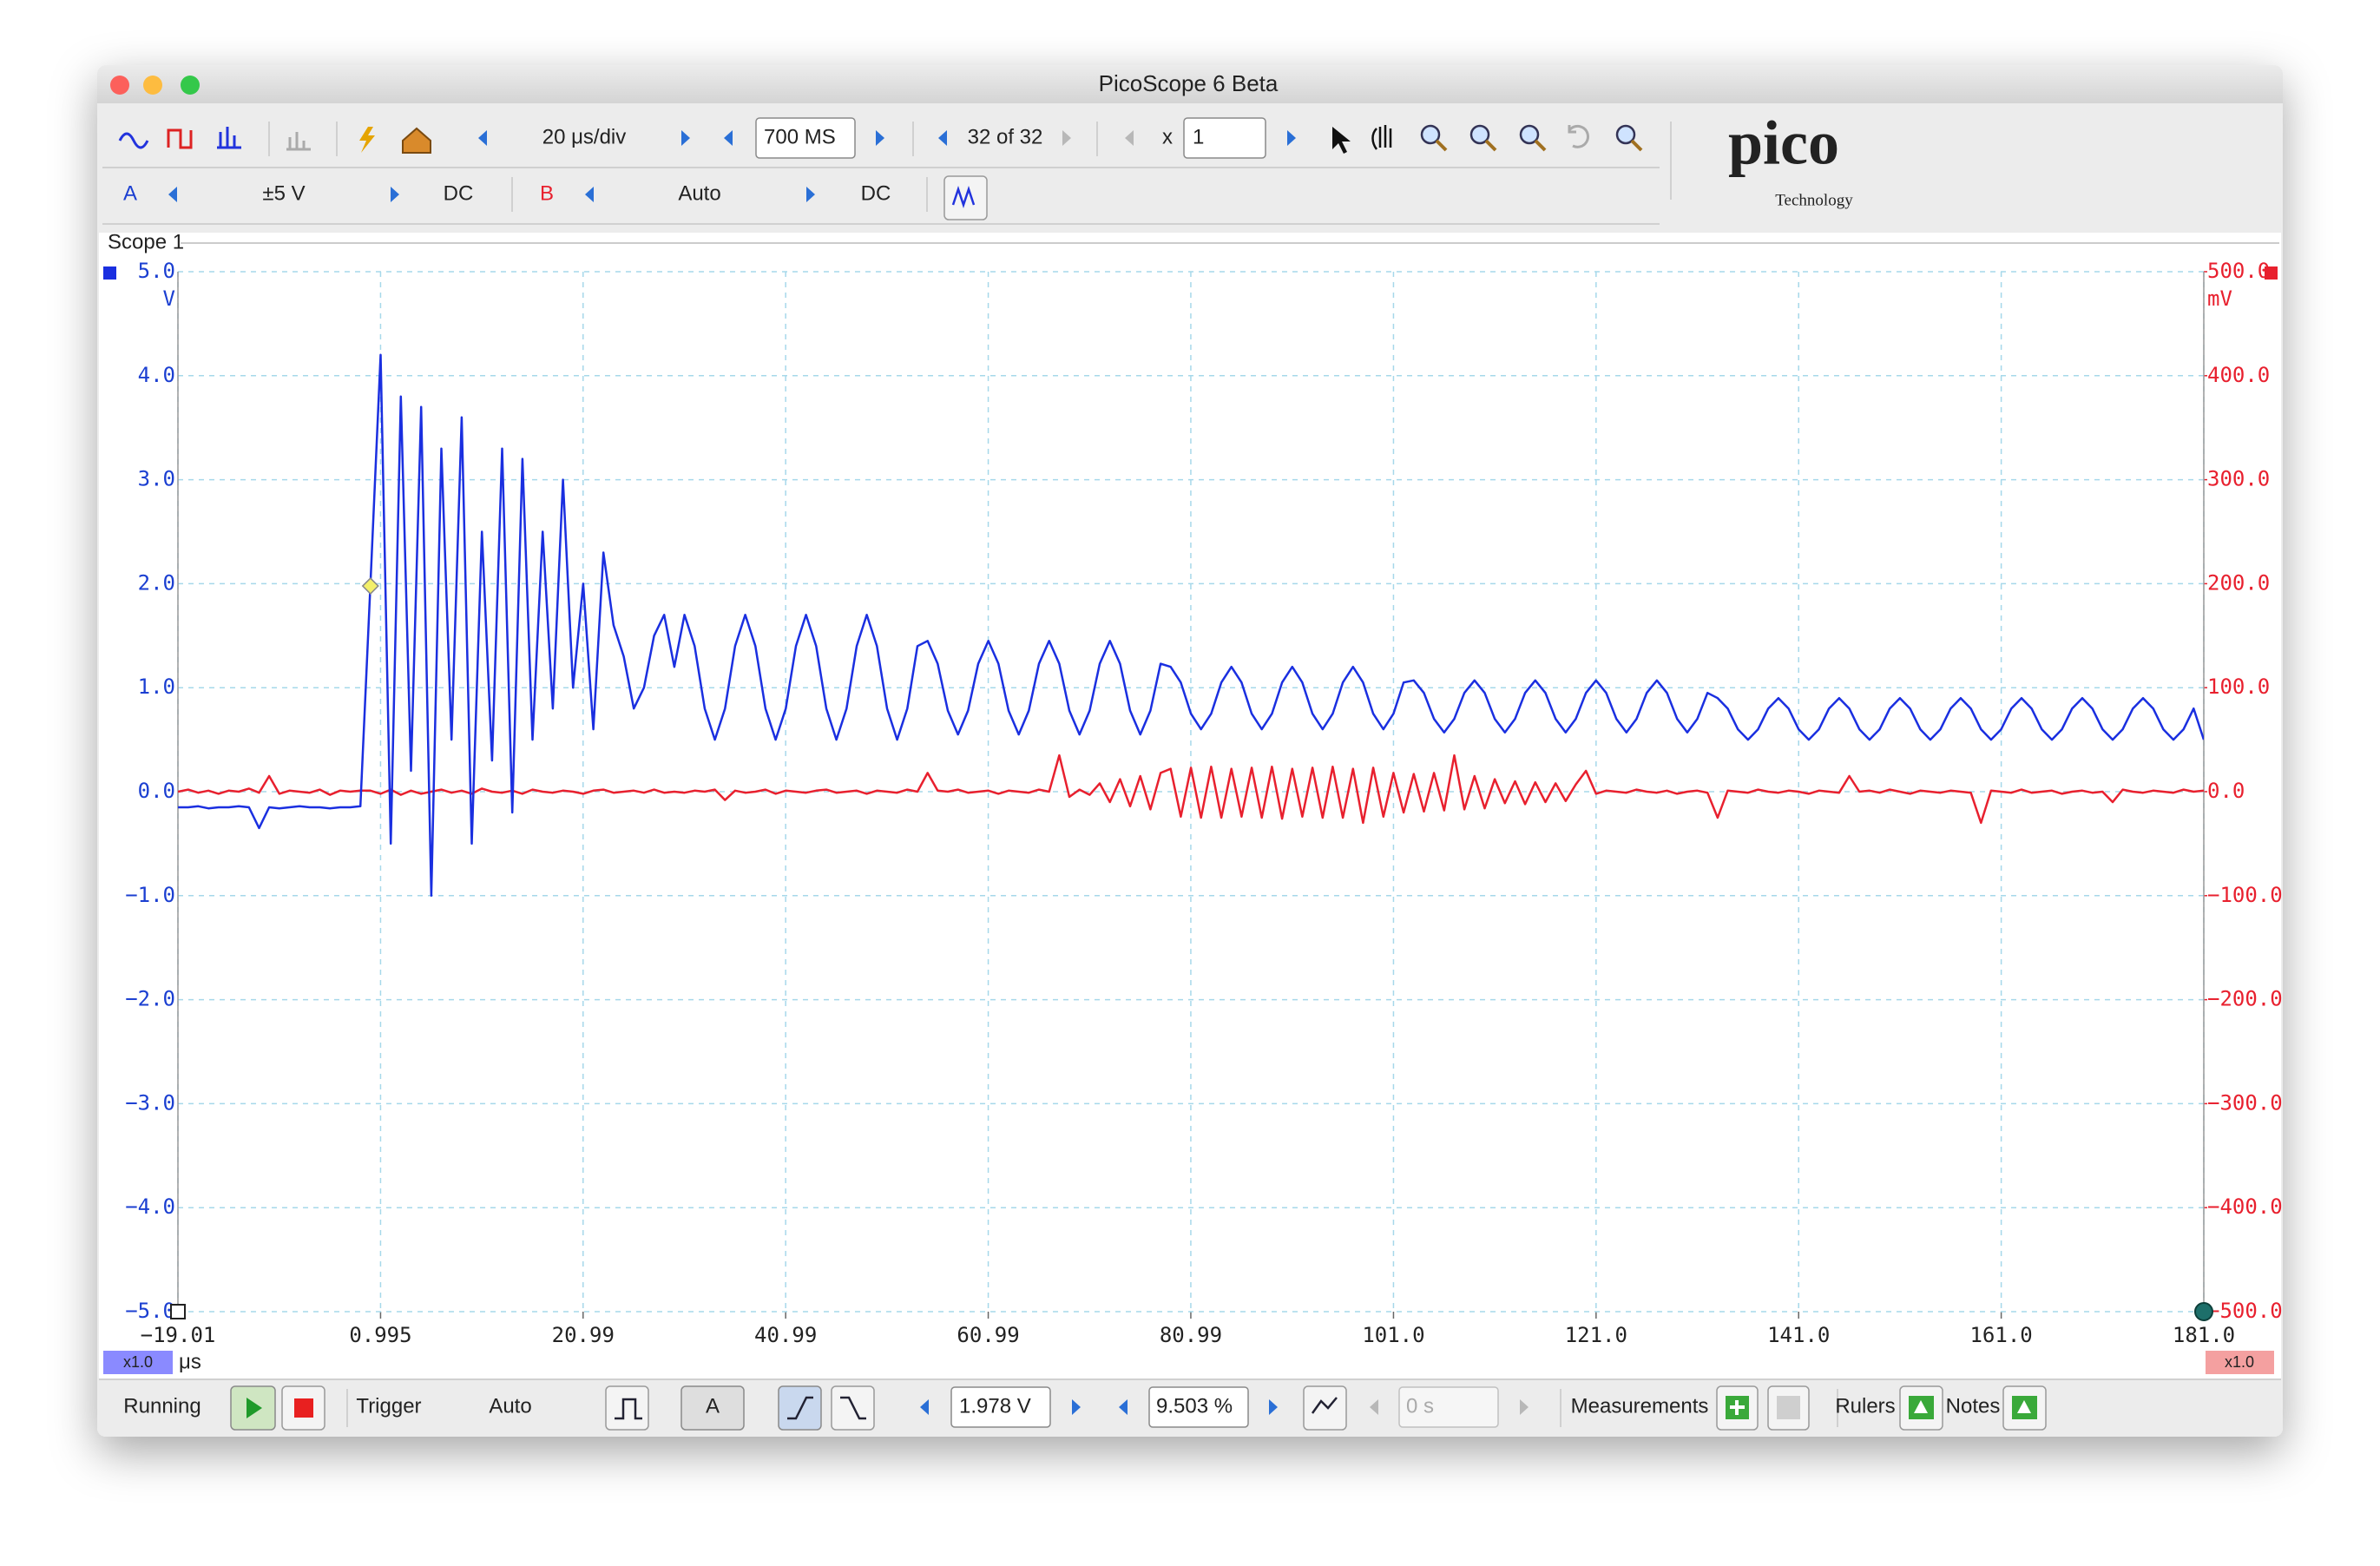 This screenshot has width=2380, height=1566. What do you see at coordinates (583, 1335) in the screenshot?
I see `x-tick-label: 20.99` at bounding box center [583, 1335].